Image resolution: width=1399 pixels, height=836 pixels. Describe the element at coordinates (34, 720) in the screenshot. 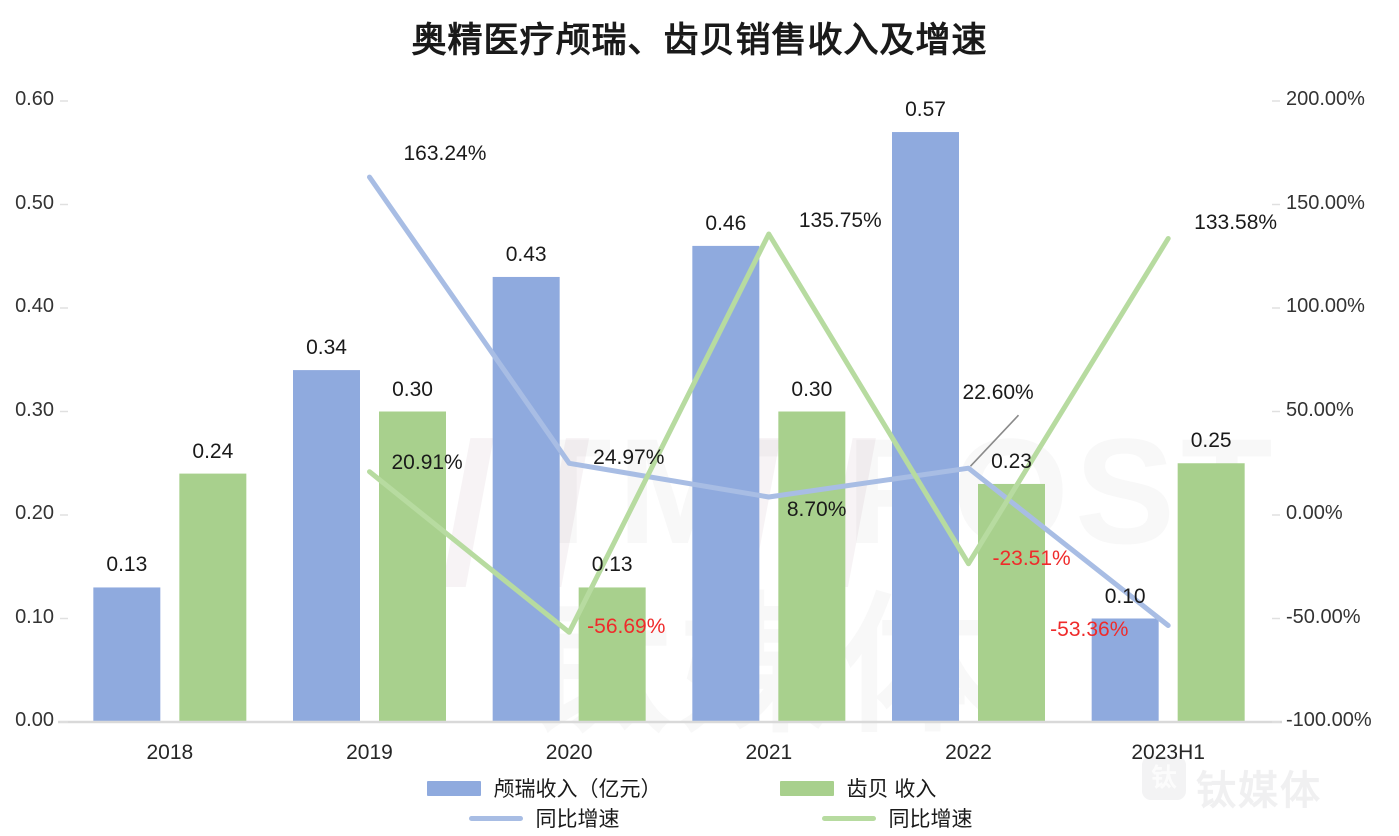

I see `y-axis-left-tick: 0.00` at that location.